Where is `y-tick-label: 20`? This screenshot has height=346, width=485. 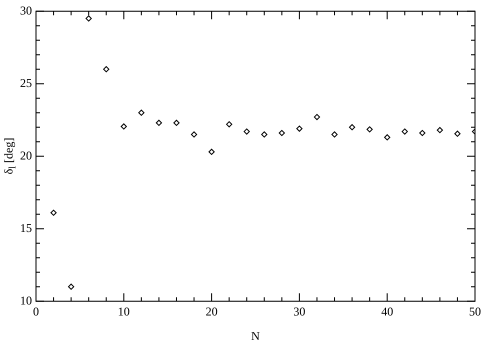 y-tick-label: 20 is located at coordinates (26, 155).